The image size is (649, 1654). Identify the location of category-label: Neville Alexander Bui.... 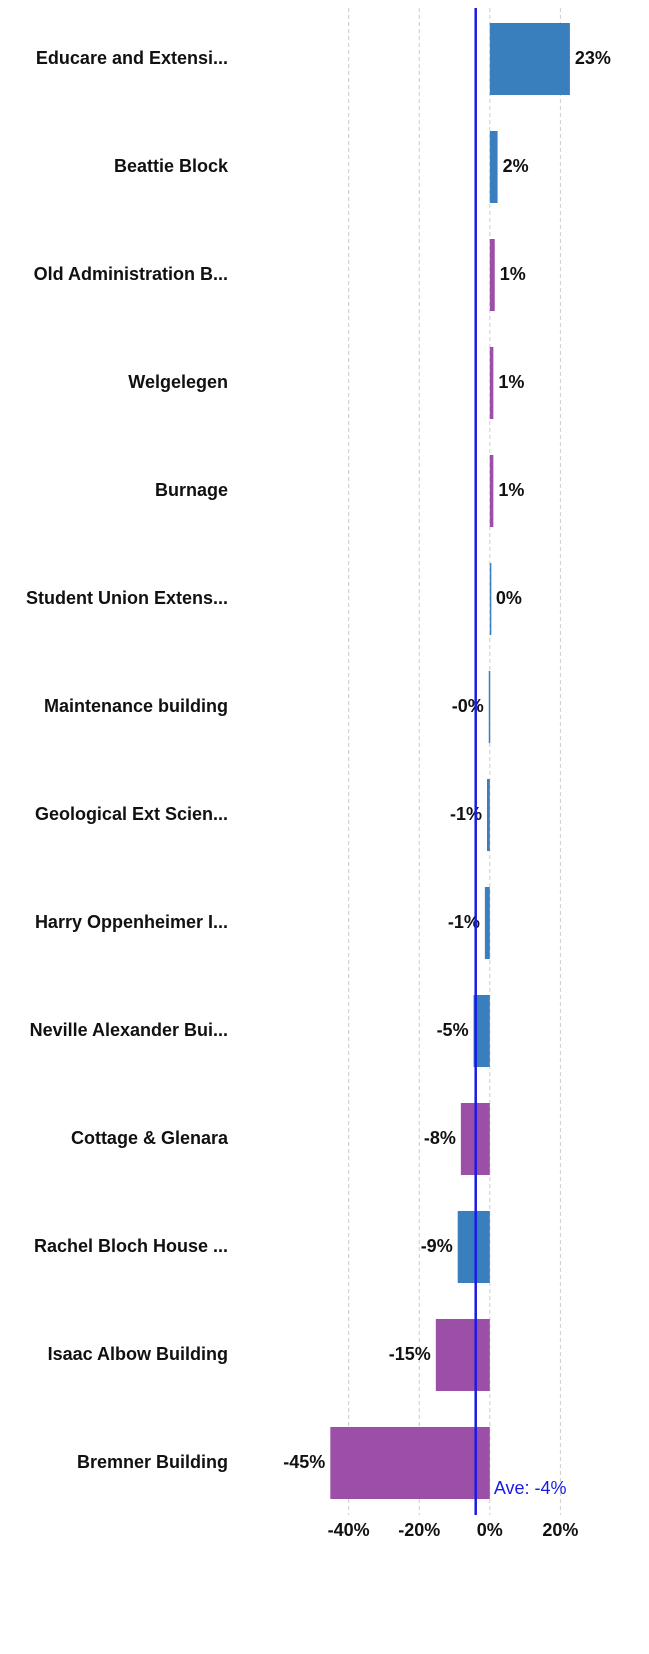
(129, 1030).